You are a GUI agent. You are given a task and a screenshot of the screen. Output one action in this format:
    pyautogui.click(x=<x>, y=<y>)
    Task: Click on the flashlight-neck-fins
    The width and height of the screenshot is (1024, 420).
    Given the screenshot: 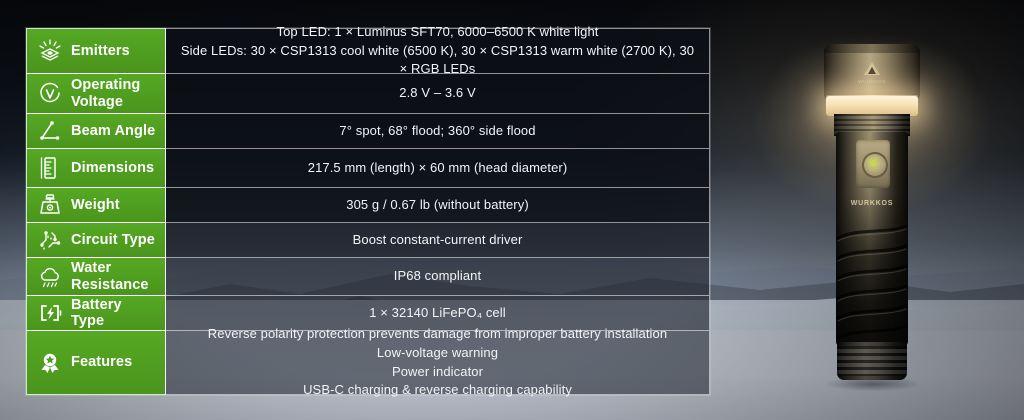 What is the action you would take?
    pyautogui.click(x=872, y=125)
    